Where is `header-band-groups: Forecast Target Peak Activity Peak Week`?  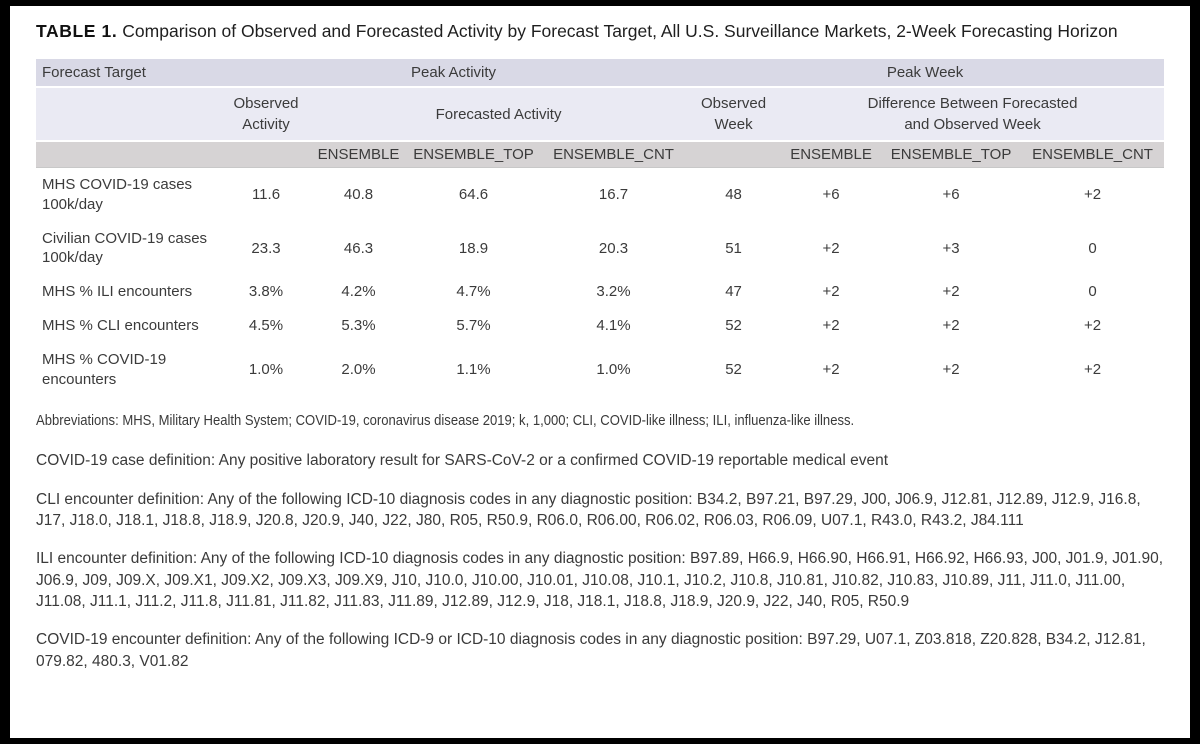
header-band-groups: Forecast Target Peak Activity Peak Week is located at coordinates (600, 74).